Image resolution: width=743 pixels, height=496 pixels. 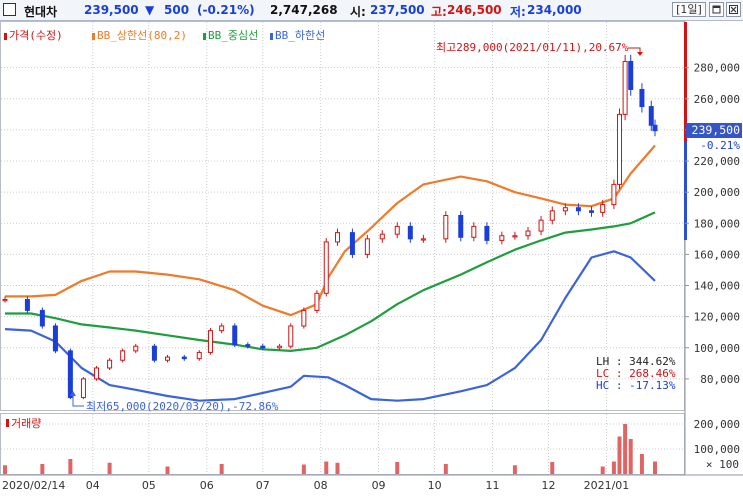 I want to click on chart-legend: 가격(수정) BB_상한선(80,2) BB_중심선 BB_하한선, so click(x=164, y=35).